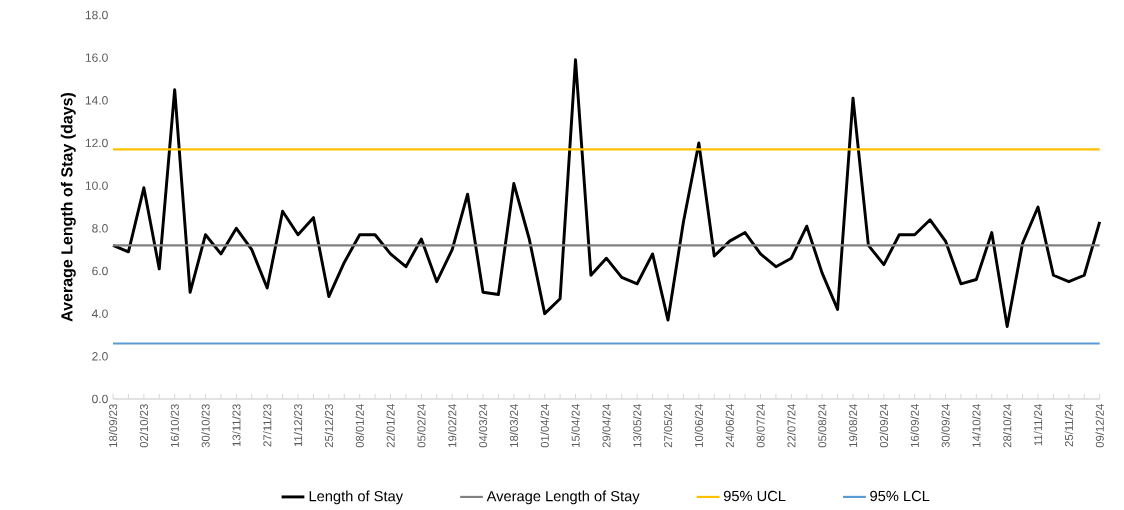  I want to click on x-tick-label: 19/02/24, so click(452, 425).